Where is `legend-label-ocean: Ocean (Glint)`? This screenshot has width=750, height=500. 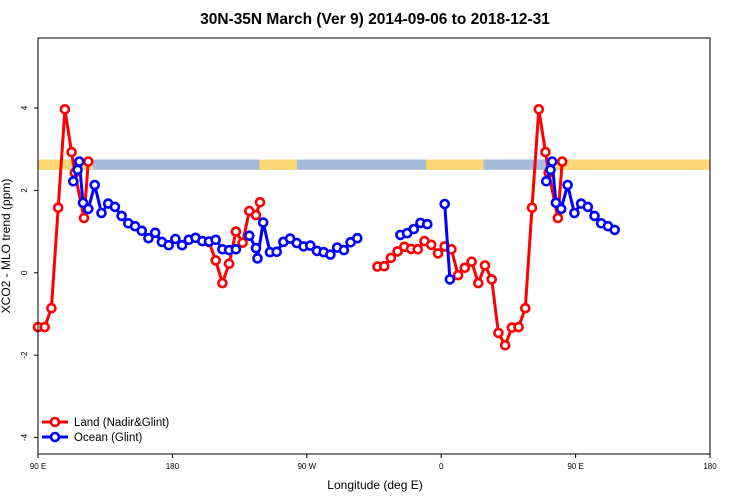 legend-label-ocean: Ocean (Glint) is located at coordinates (108, 438).